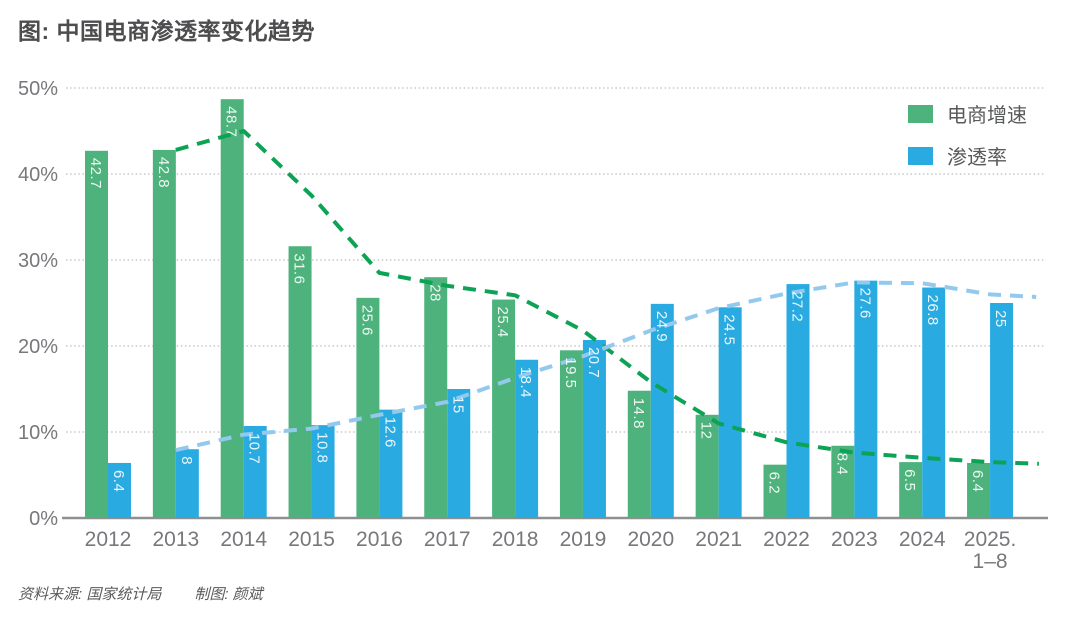  What do you see at coordinates (118, 481) in the screenshot?
I see `penetration-bar-value: 6.4` at bounding box center [118, 481].